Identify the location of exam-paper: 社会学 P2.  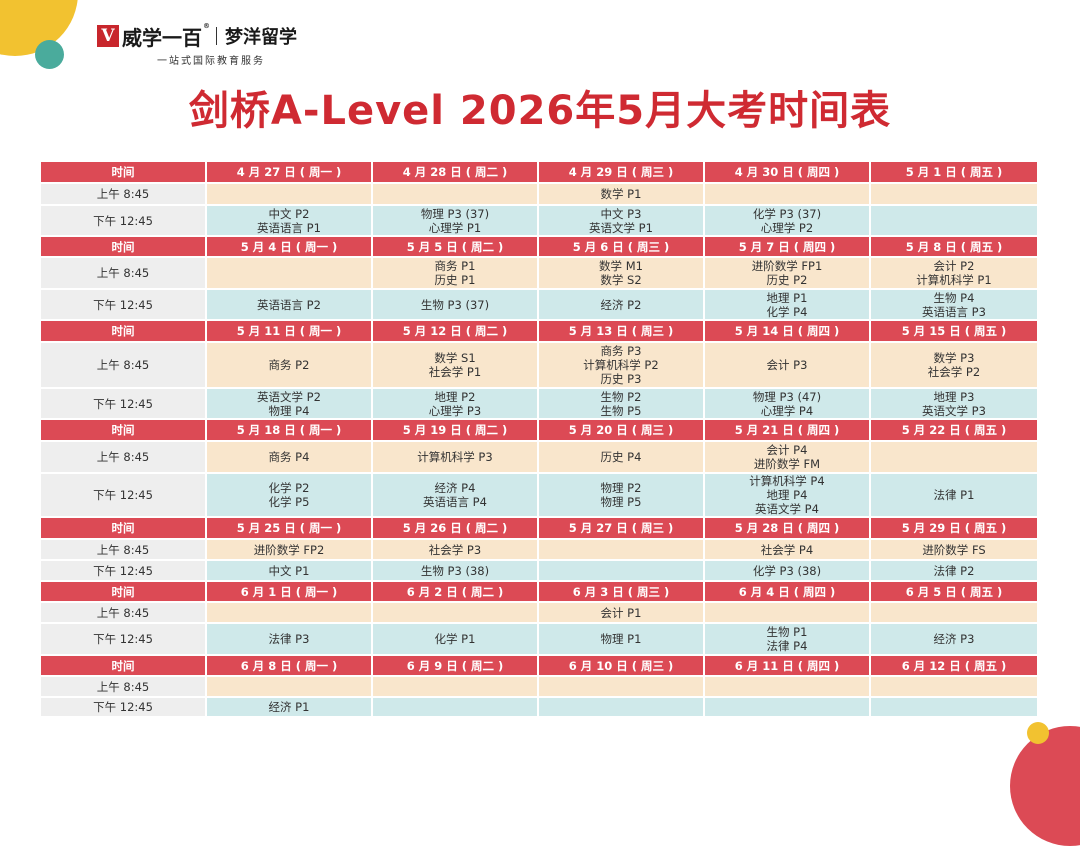
(954, 372).